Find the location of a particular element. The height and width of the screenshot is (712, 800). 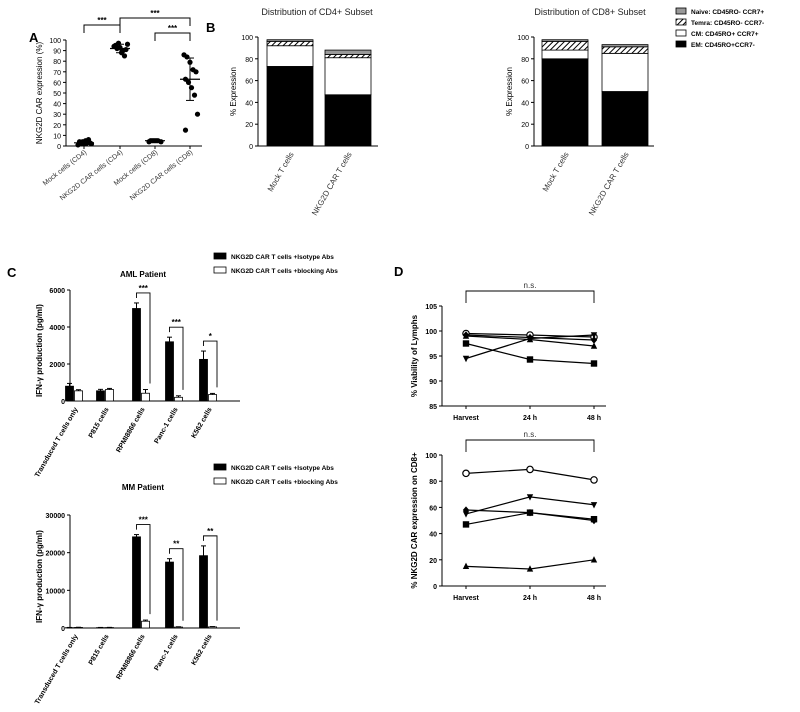

C2-legend-label: NKG2D CAR T cells +blocking Abs is located at coordinates (284, 482).